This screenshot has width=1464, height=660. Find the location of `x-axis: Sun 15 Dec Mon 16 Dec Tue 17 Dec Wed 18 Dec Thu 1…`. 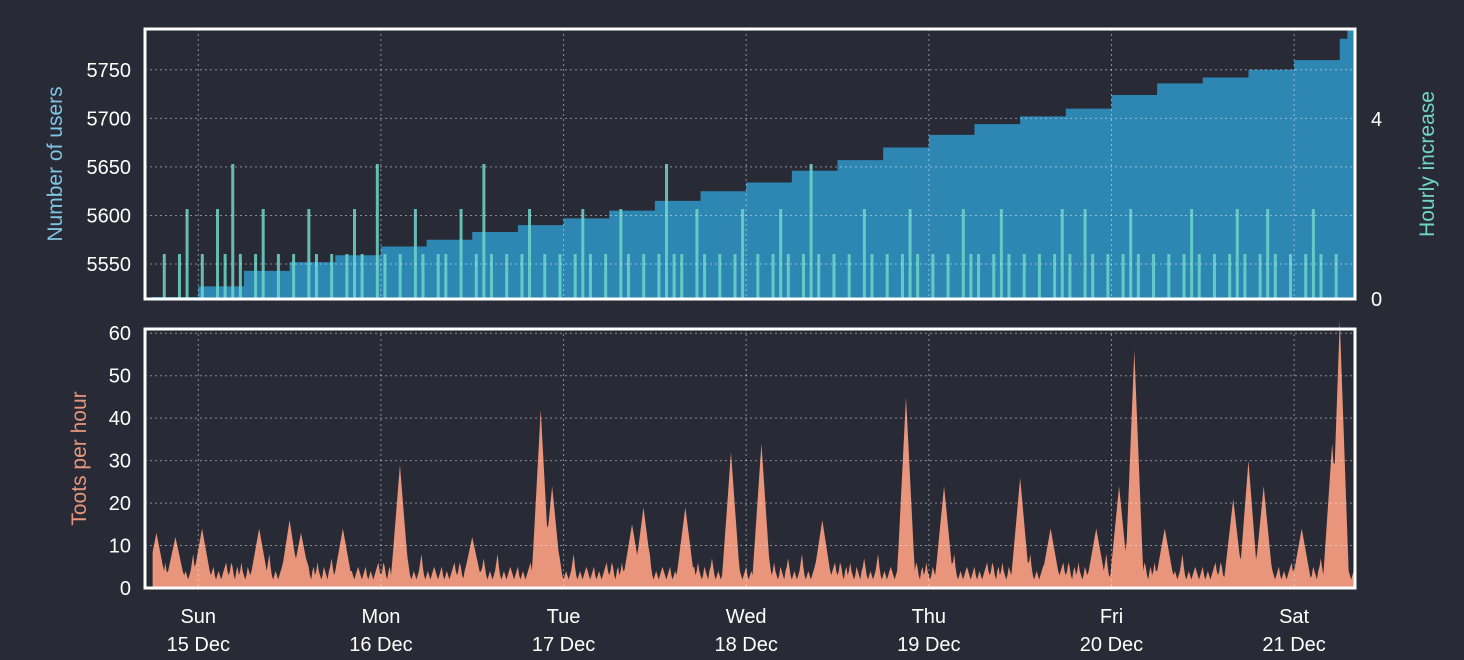

x-axis: Sun 15 Dec Mon 16 Dec Tue 17 Dec Wed 18 Dec Thu 1… is located at coordinates (746, 631).